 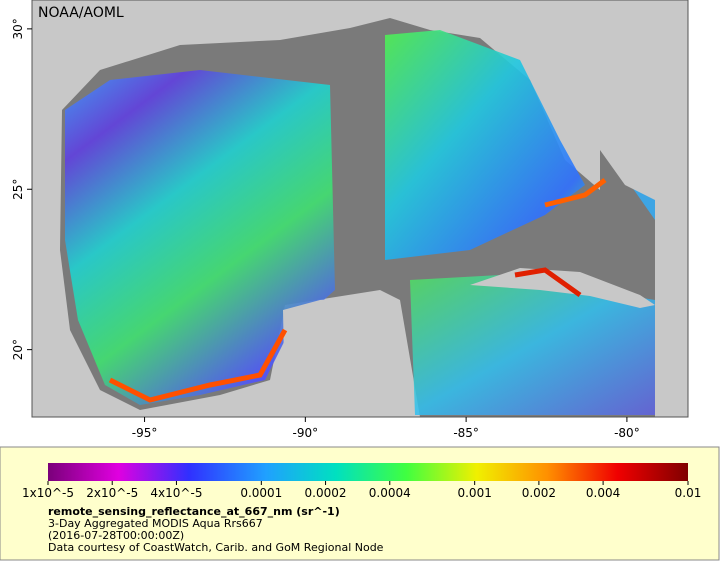 What do you see at coordinates (112, 493) in the screenshot?
I see `colorbar-tick-label: 2x10^-5` at bounding box center [112, 493].